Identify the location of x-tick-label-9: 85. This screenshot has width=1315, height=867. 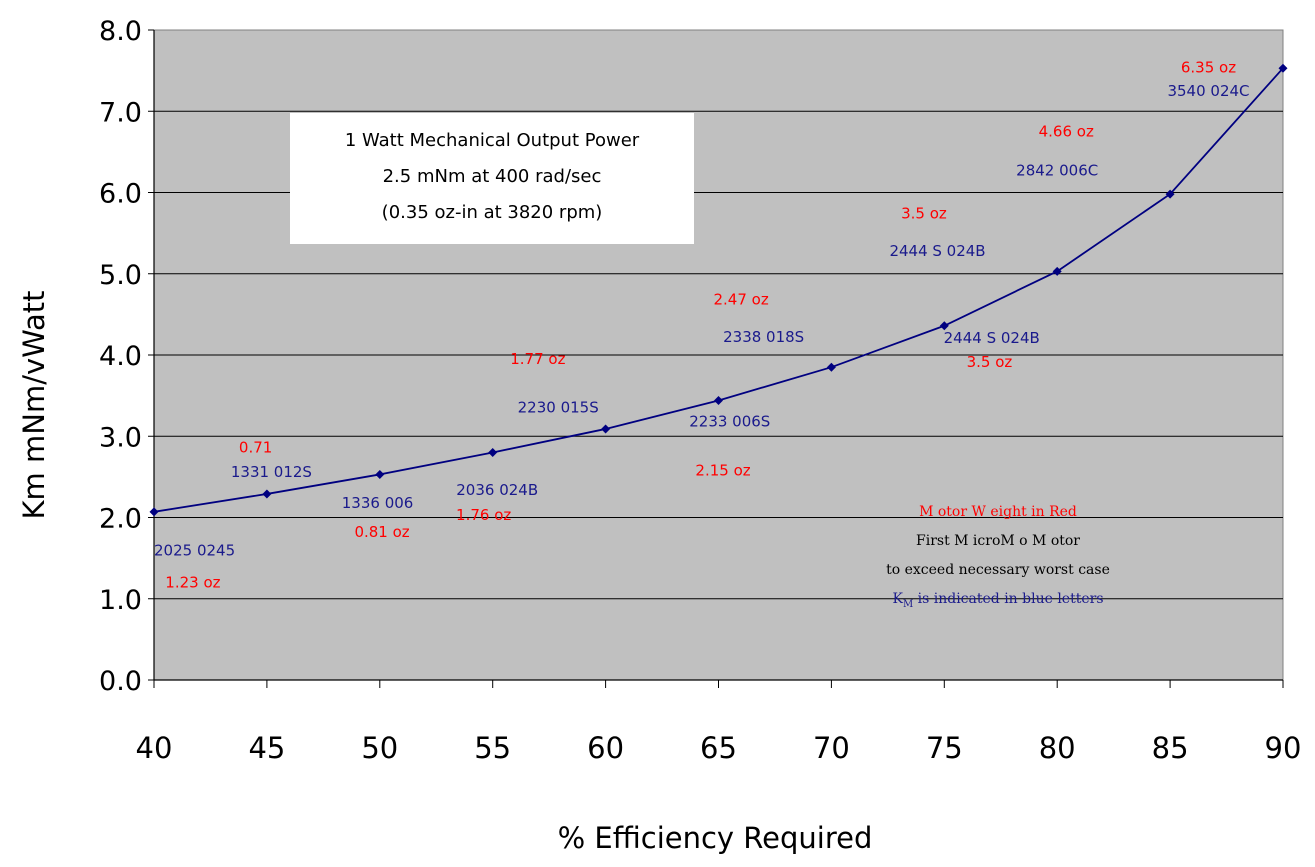
(1170, 748).